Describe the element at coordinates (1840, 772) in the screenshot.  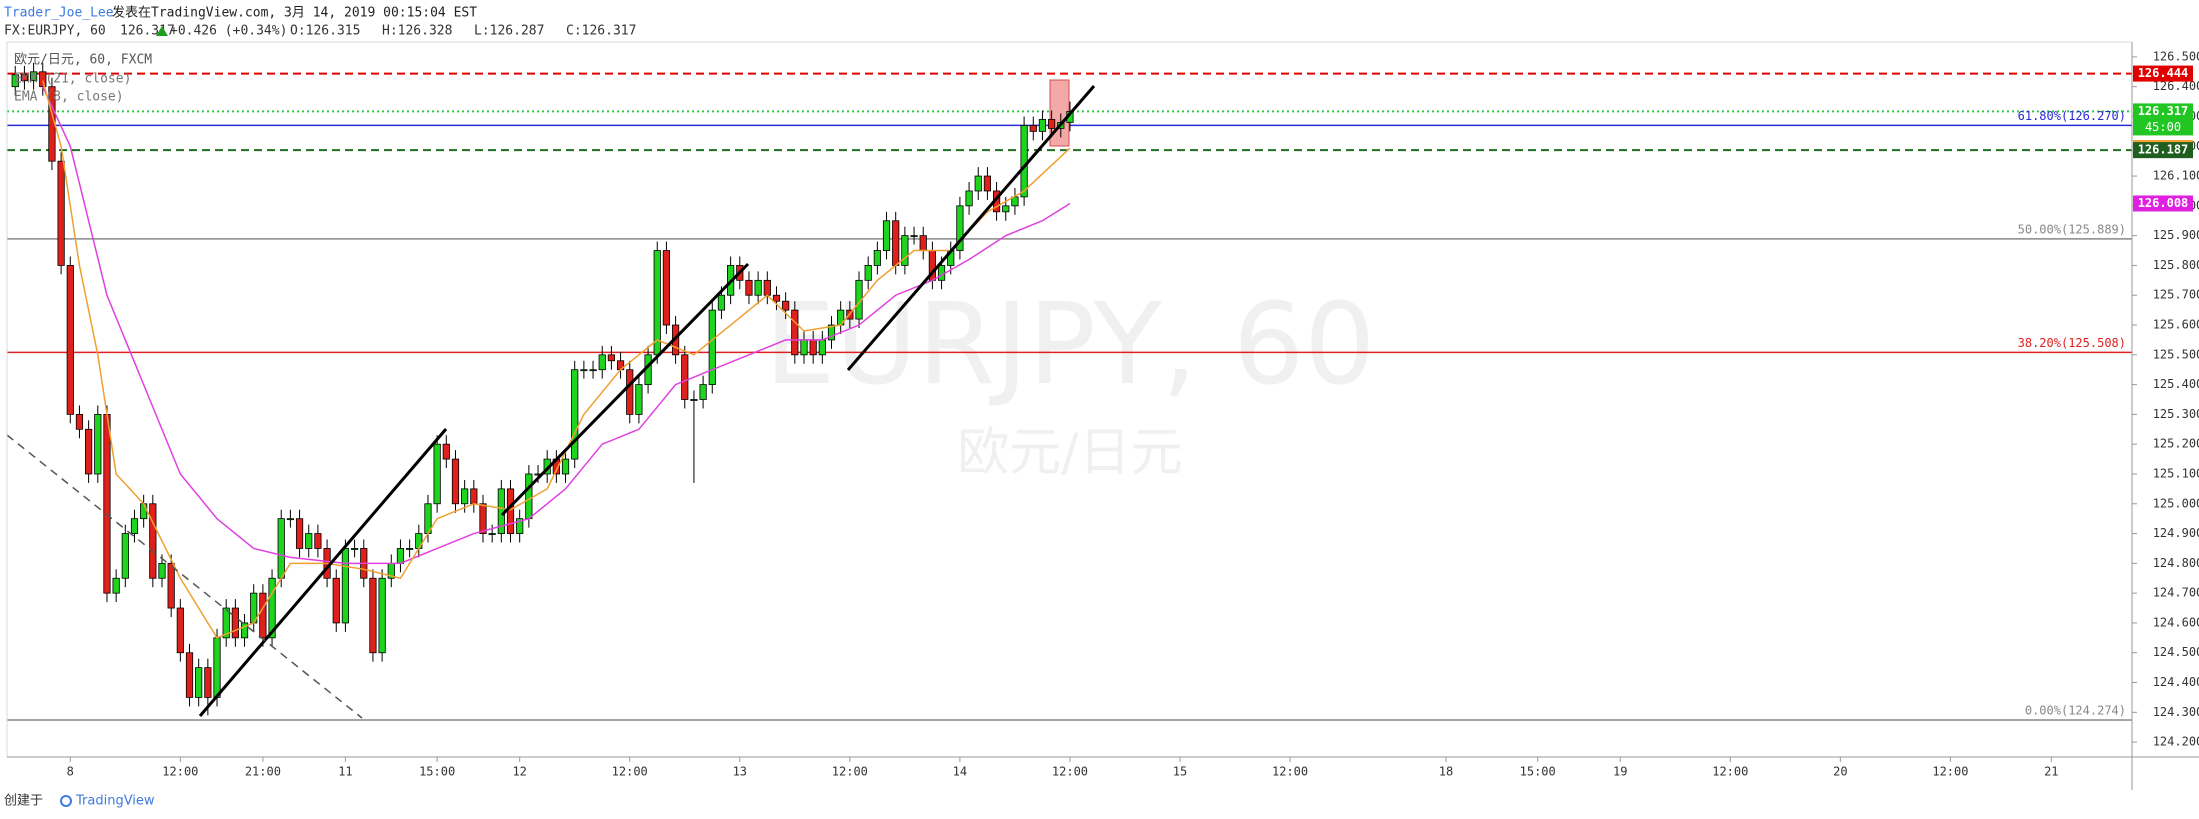
I see `x-tick-label: 20` at that location.